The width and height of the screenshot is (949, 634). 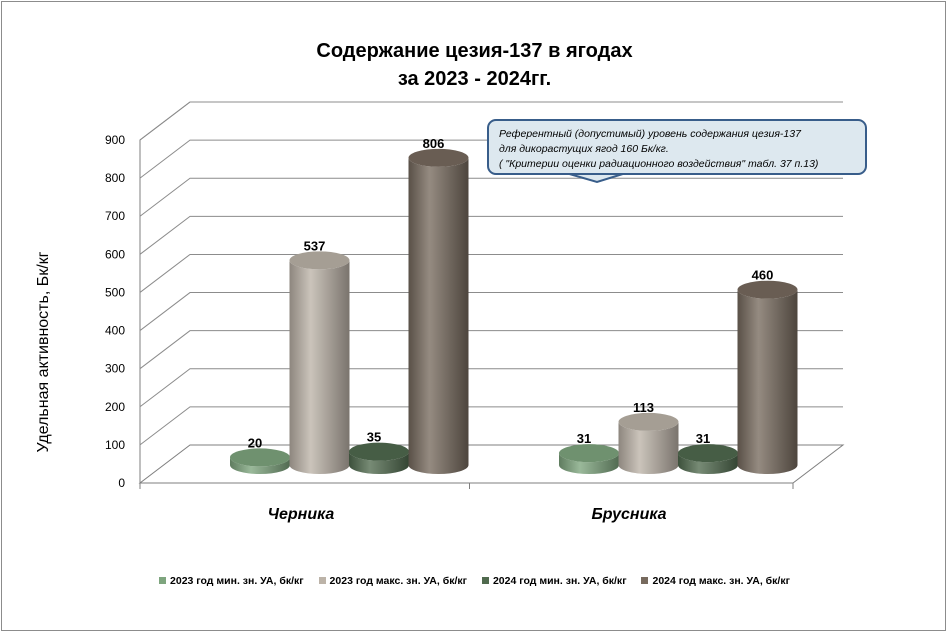 What do you see at coordinates (643, 407) in the screenshot?
I see `data-label-1-1: 113` at bounding box center [643, 407].